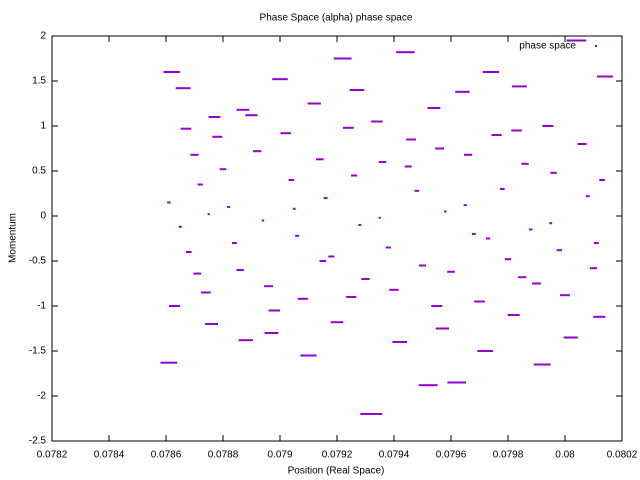 This screenshot has height=480, width=640. I want to click on x-tick-label: 0.0786, so click(166, 455).